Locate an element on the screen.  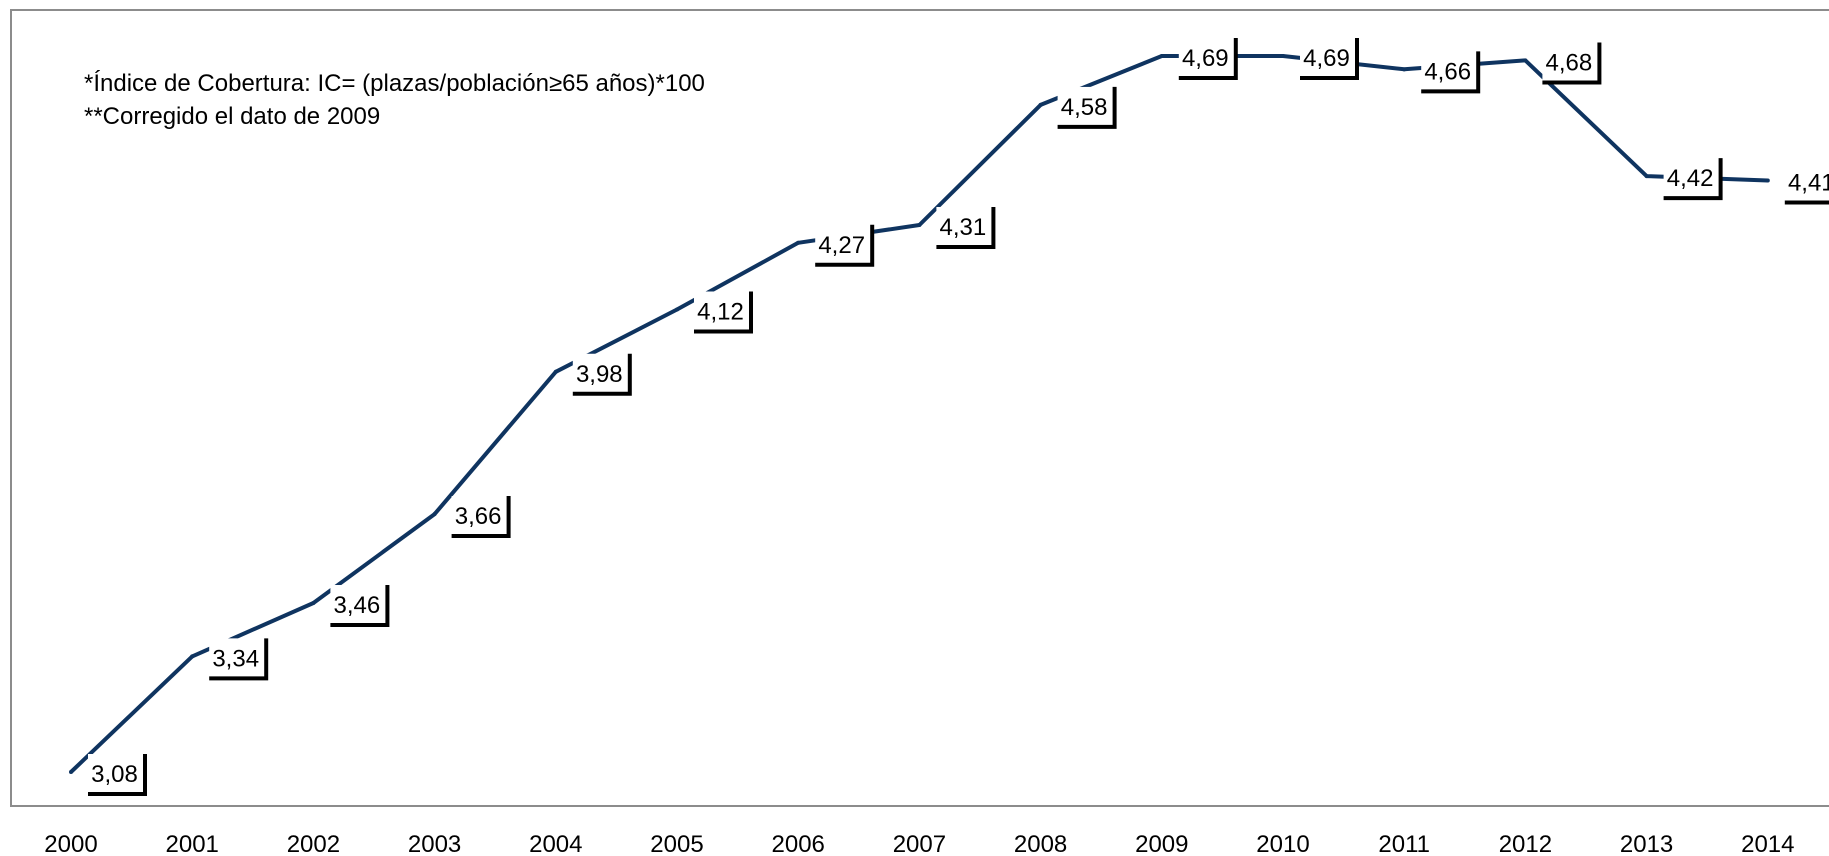
data-label: 4,42 is located at coordinates (1693, 179).